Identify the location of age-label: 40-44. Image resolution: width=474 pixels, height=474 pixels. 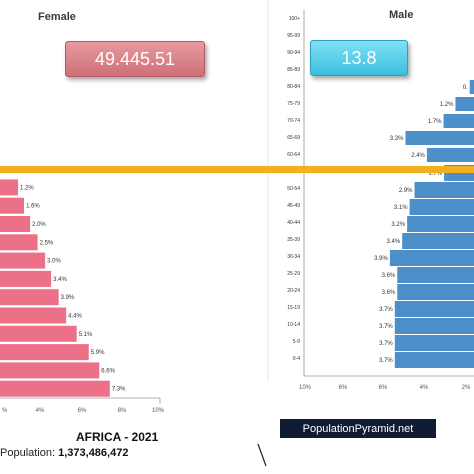
(293, 223).